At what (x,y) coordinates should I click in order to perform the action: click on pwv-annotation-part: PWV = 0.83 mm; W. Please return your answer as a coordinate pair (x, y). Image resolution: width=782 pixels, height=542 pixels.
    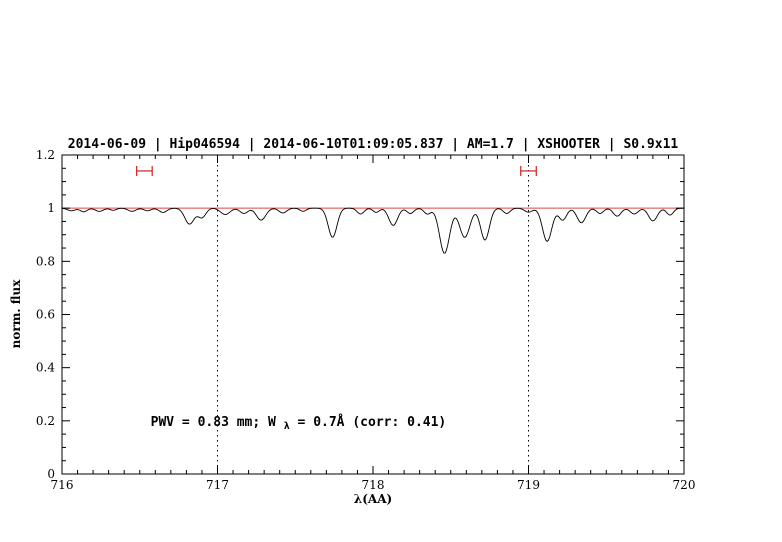
    Looking at the image, I should click on (213, 422).